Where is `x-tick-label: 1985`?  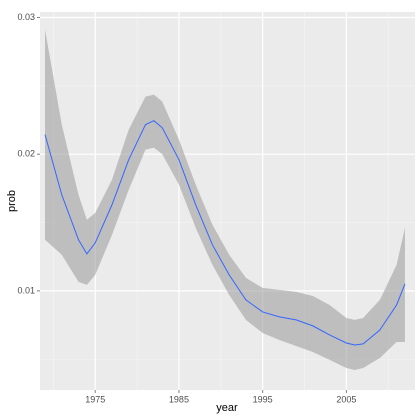
x-tick-label: 1985 is located at coordinates (179, 399).